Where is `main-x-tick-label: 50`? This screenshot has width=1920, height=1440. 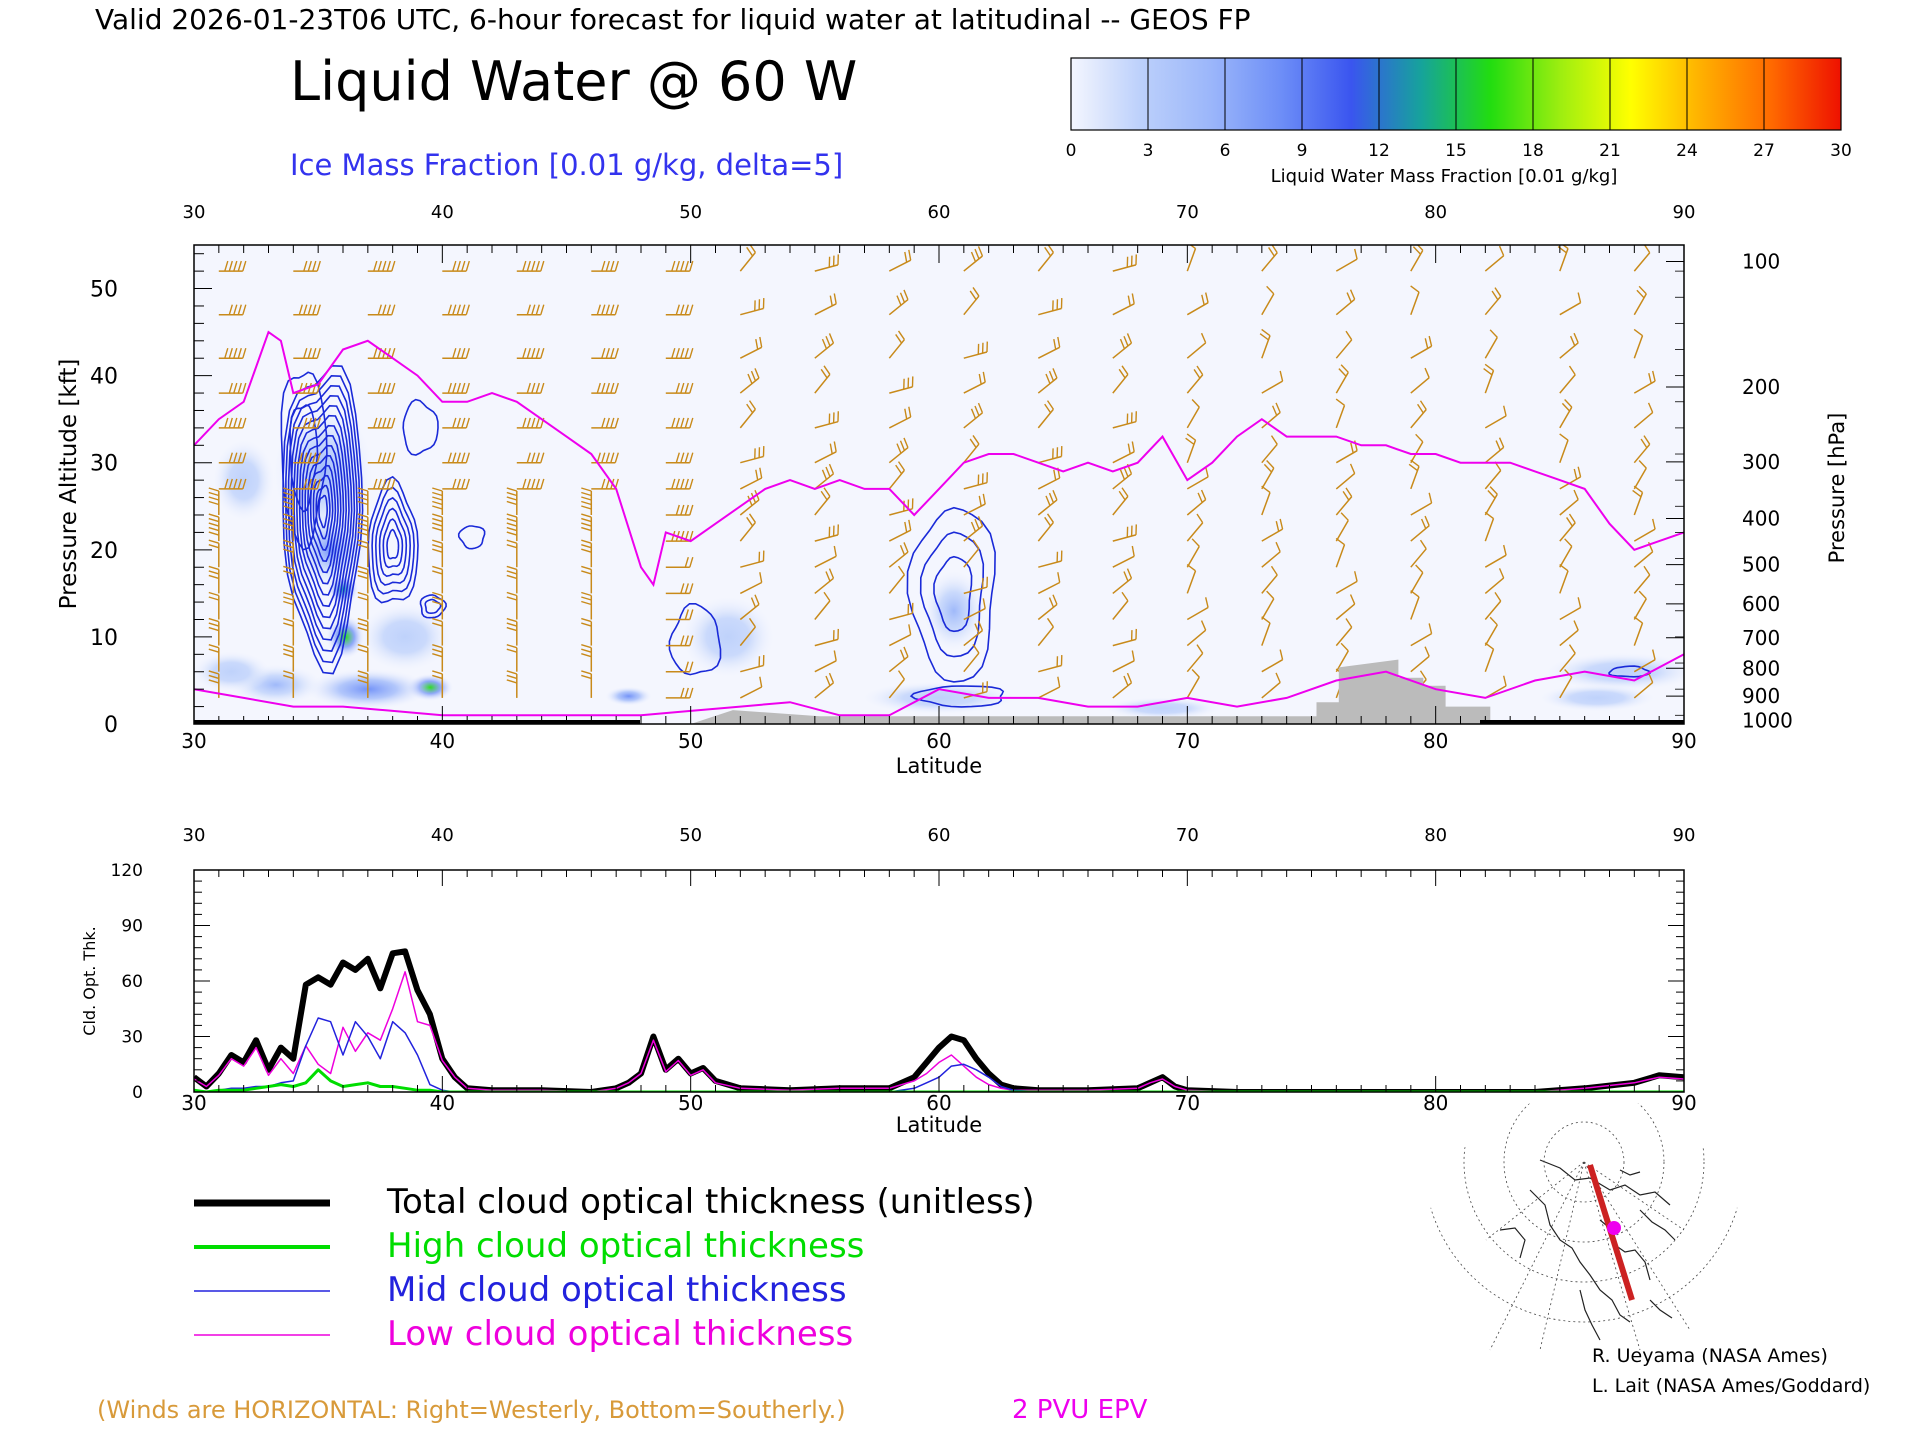 main-x-tick-label: 50 is located at coordinates (690, 741).